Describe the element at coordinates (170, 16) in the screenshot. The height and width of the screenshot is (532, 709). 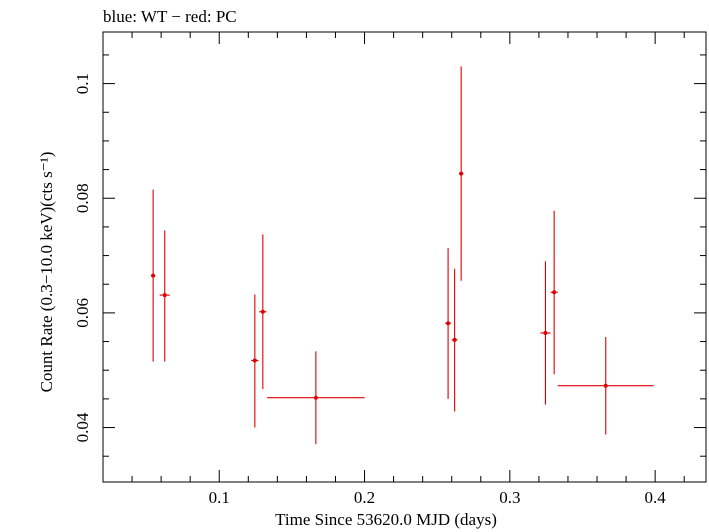
I see `chart-title: blue: WT − red: PC` at that location.